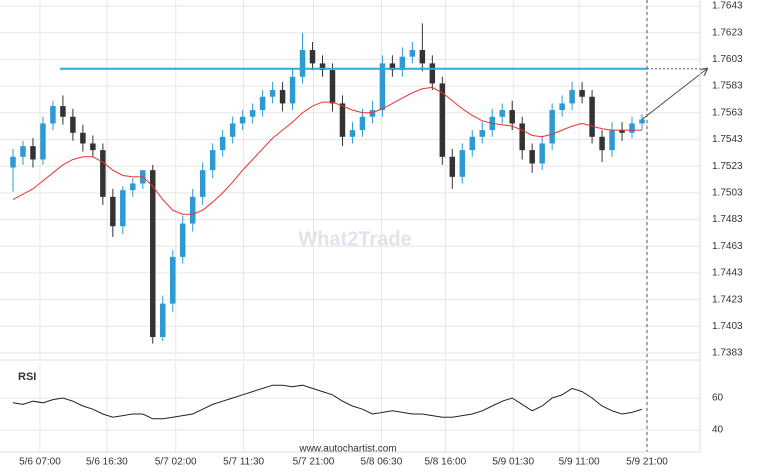 This screenshot has width=760, height=475. Describe the element at coordinates (176, 462) in the screenshot. I see `x-tick-label: 5/7 02:00` at that location.